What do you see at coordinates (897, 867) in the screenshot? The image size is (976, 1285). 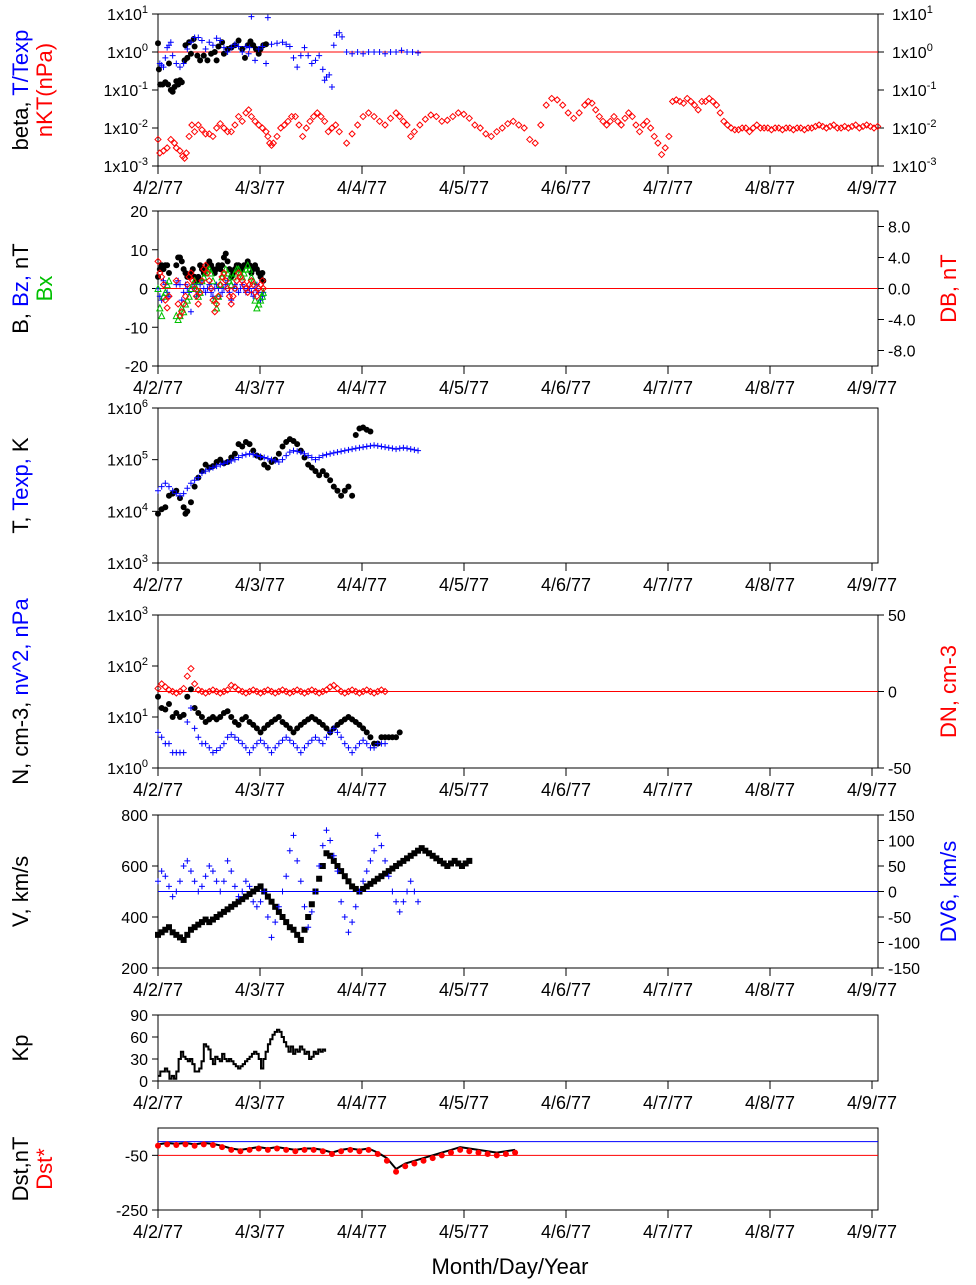 I see `panel-4-y2tick-label-2: 50` at bounding box center [897, 867].